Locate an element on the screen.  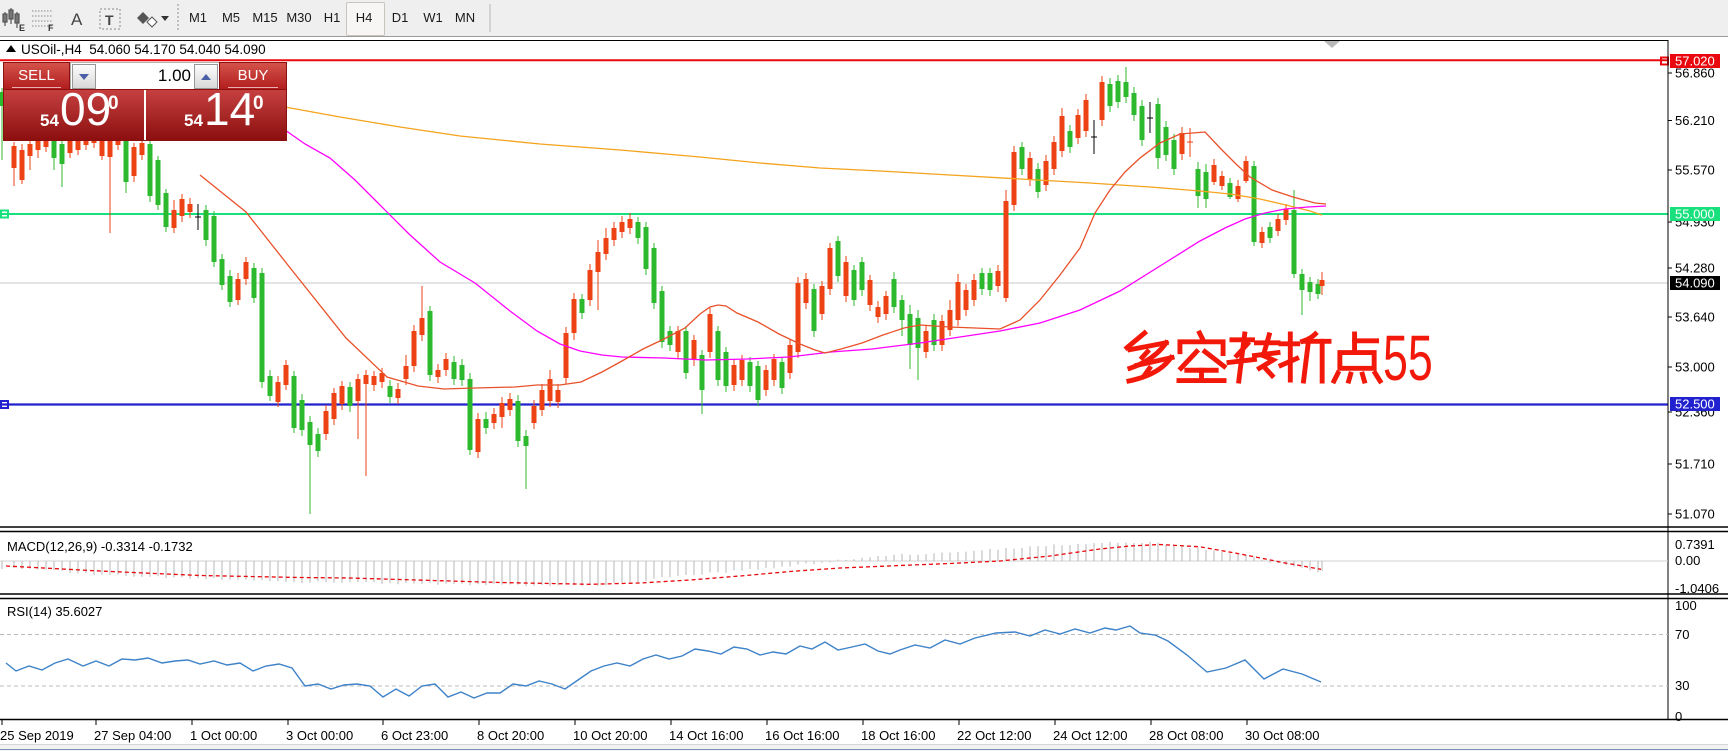
svg-text: 0.00 is located at coordinates (1687, 560).